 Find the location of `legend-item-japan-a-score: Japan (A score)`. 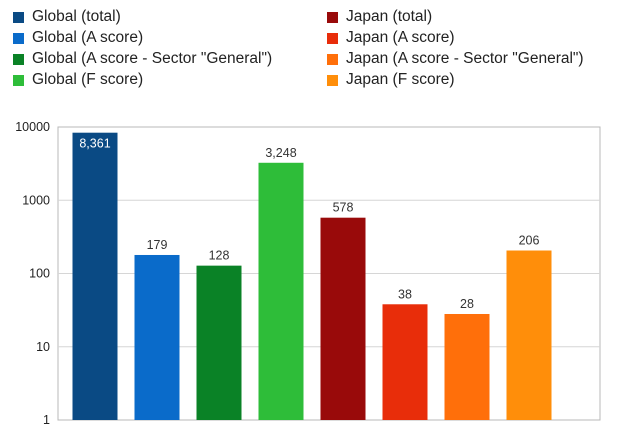

legend-item-japan-a-score: Japan (A score) is located at coordinates (391, 38).